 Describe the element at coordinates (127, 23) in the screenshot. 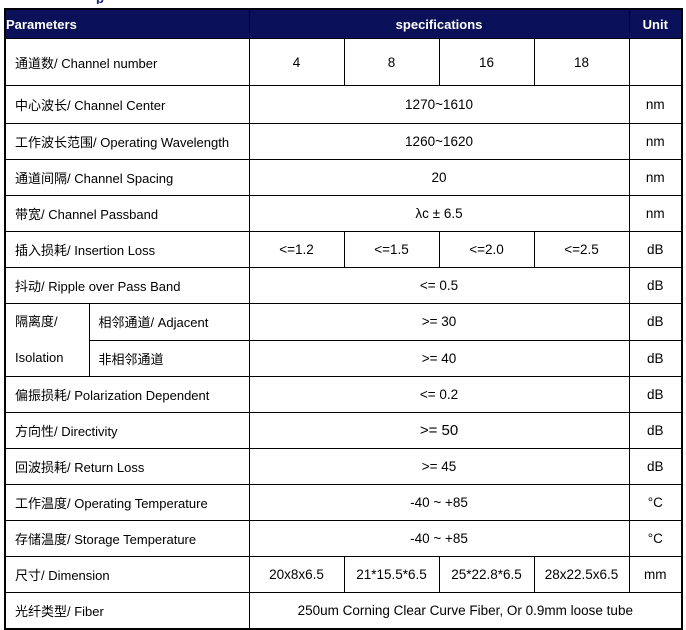

I see `header-parameters: Parameters` at that location.